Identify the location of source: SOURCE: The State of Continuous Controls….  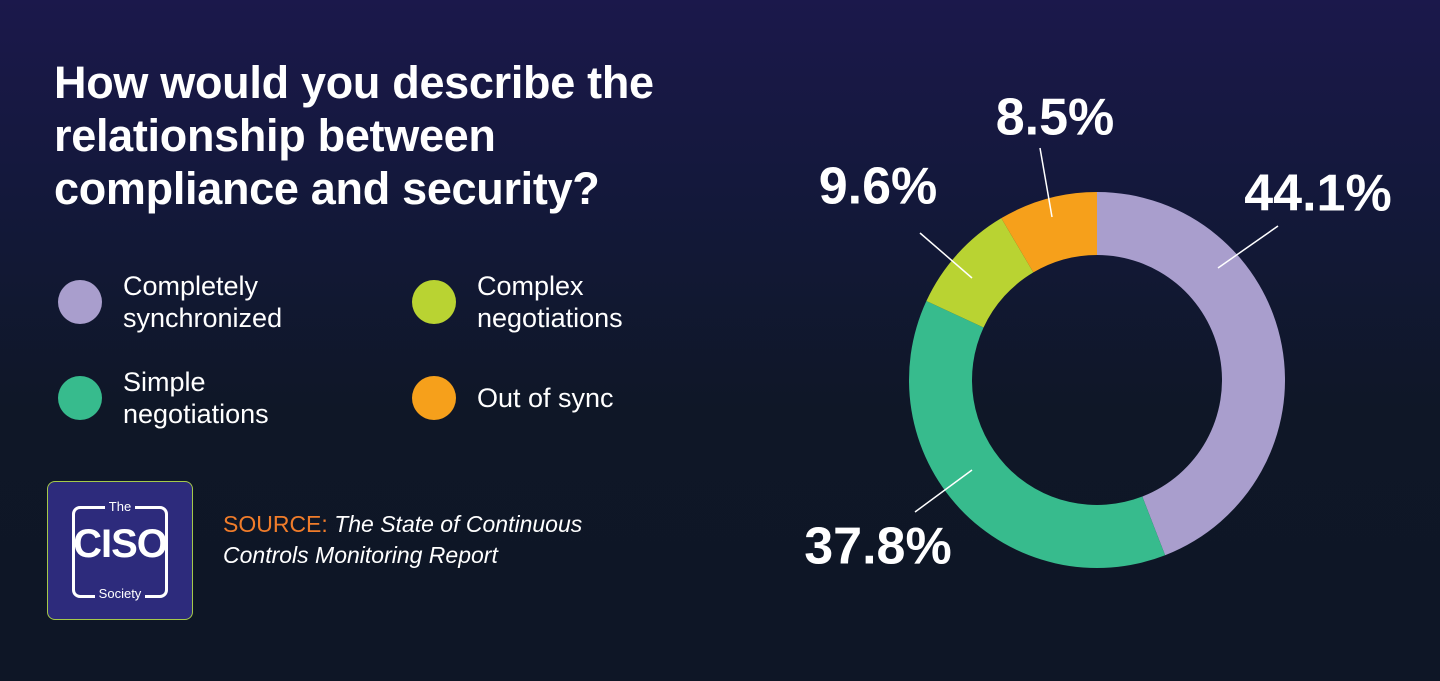
(433, 540).